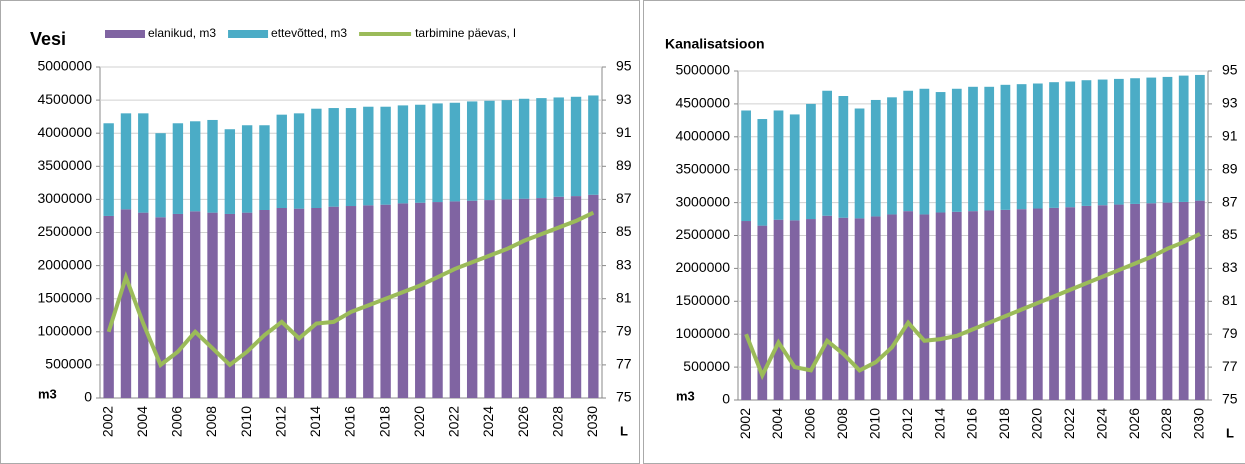 This screenshot has width=1245, height=464. I want to click on y2-tick-label: 93, so click(624, 99).